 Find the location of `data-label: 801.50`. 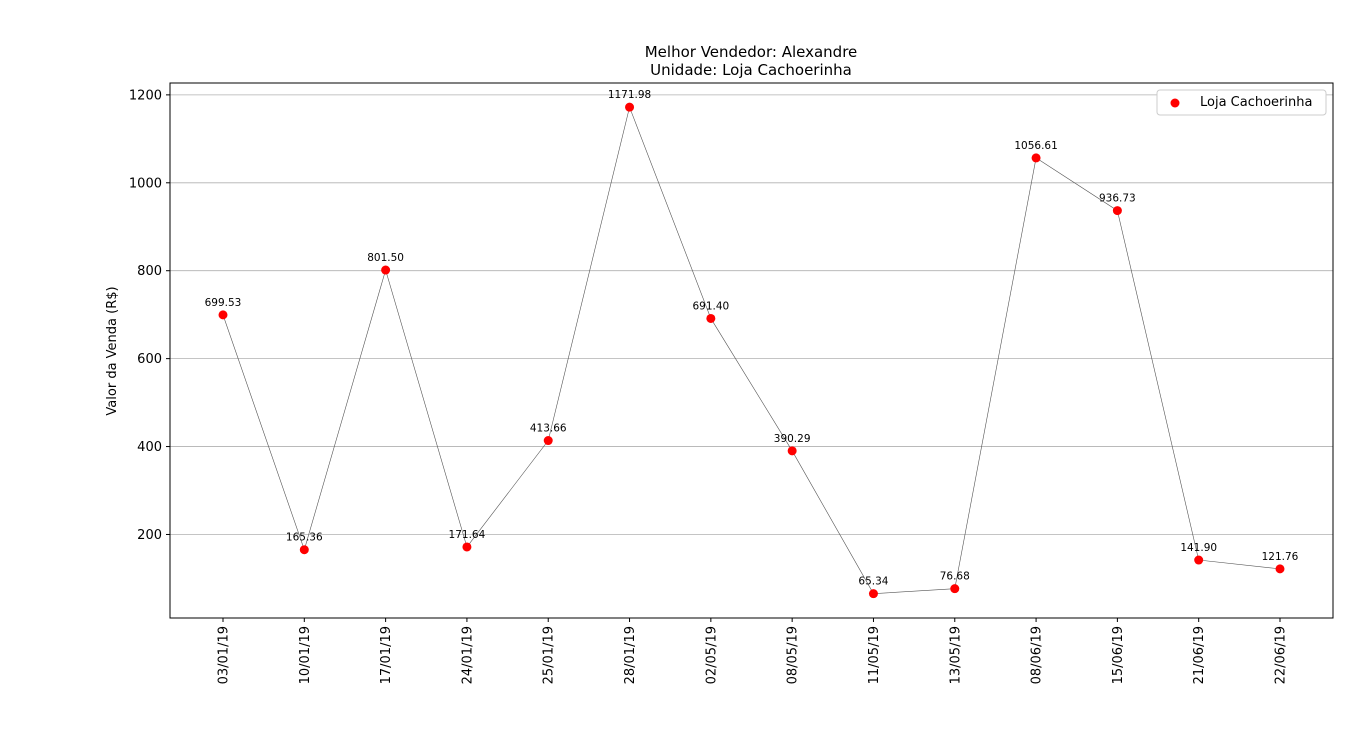

data-label: 801.50 is located at coordinates (385, 258).